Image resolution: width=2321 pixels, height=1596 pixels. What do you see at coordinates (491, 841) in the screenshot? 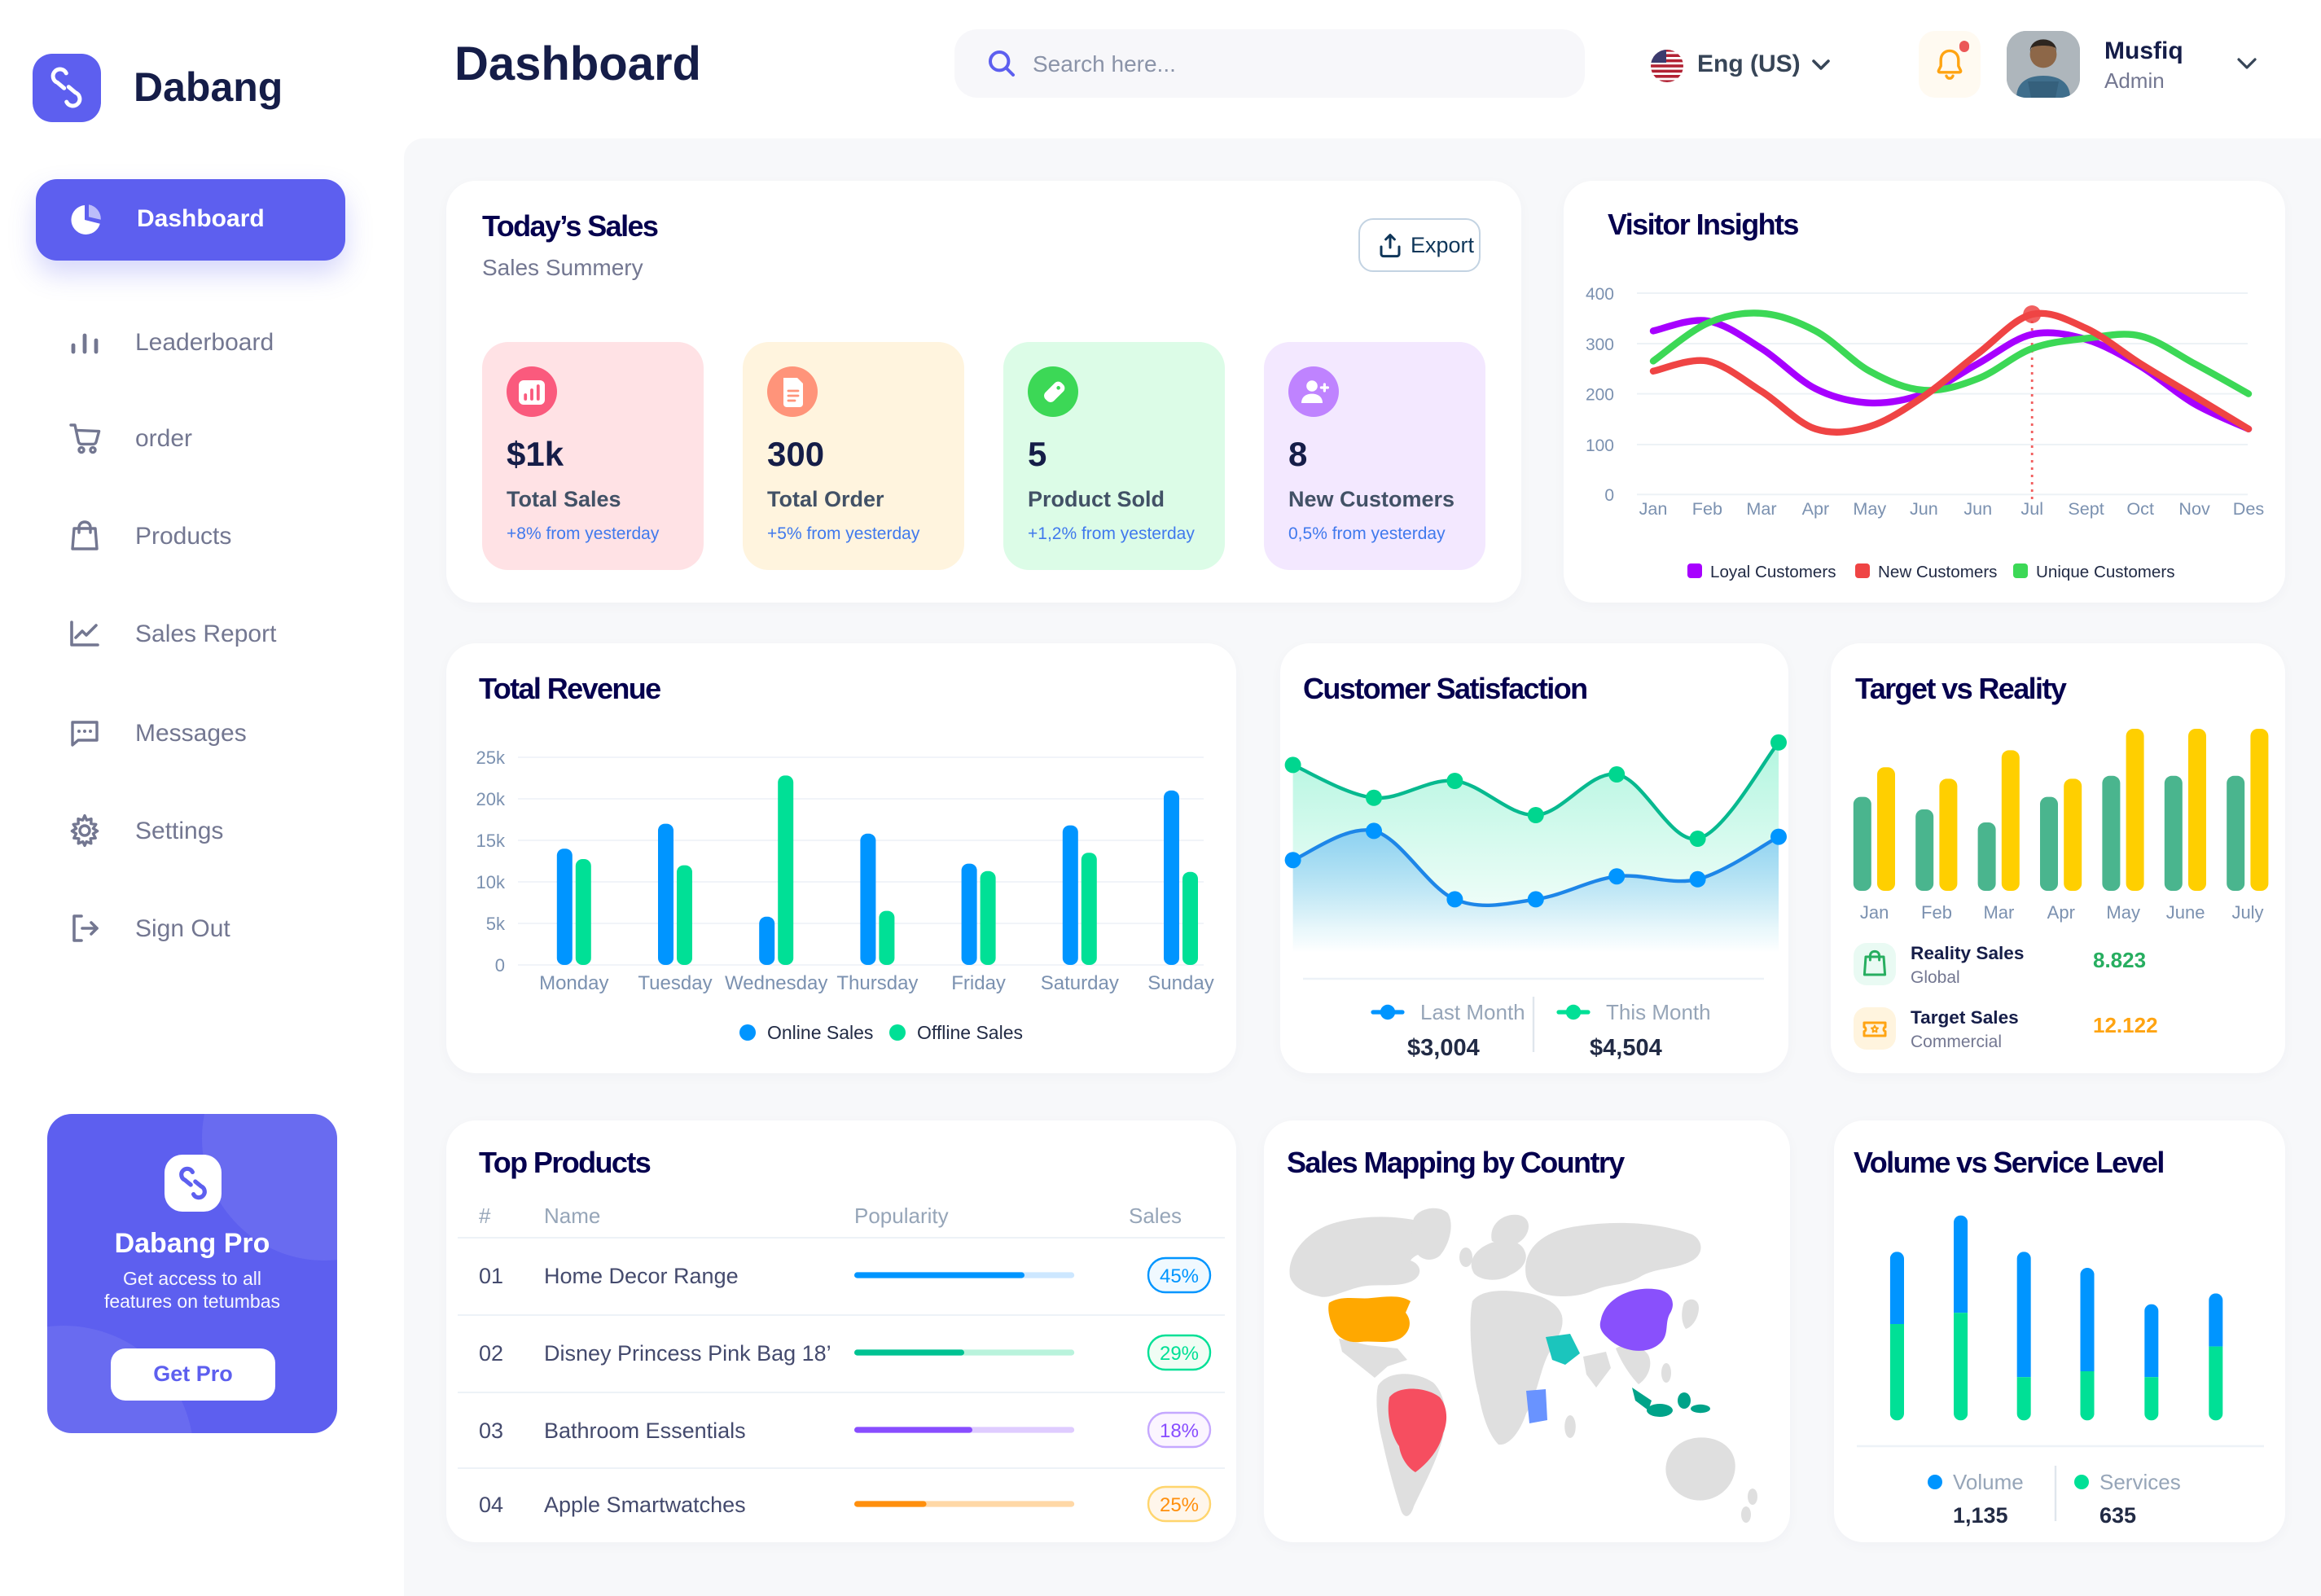
I see `svg-text: 15k` at bounding box center [491, 841].